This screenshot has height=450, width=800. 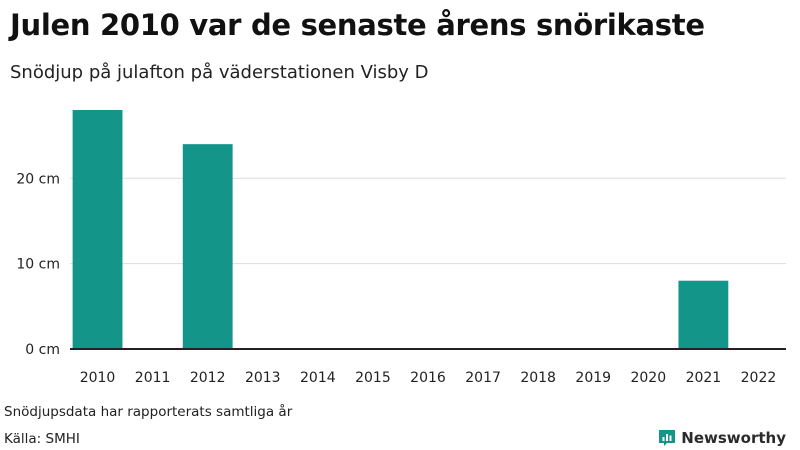 What do you see at coordinates (208, 378) in the screenshot?
I see `x-tick-label: 2012` at bounding box center [208, 378].